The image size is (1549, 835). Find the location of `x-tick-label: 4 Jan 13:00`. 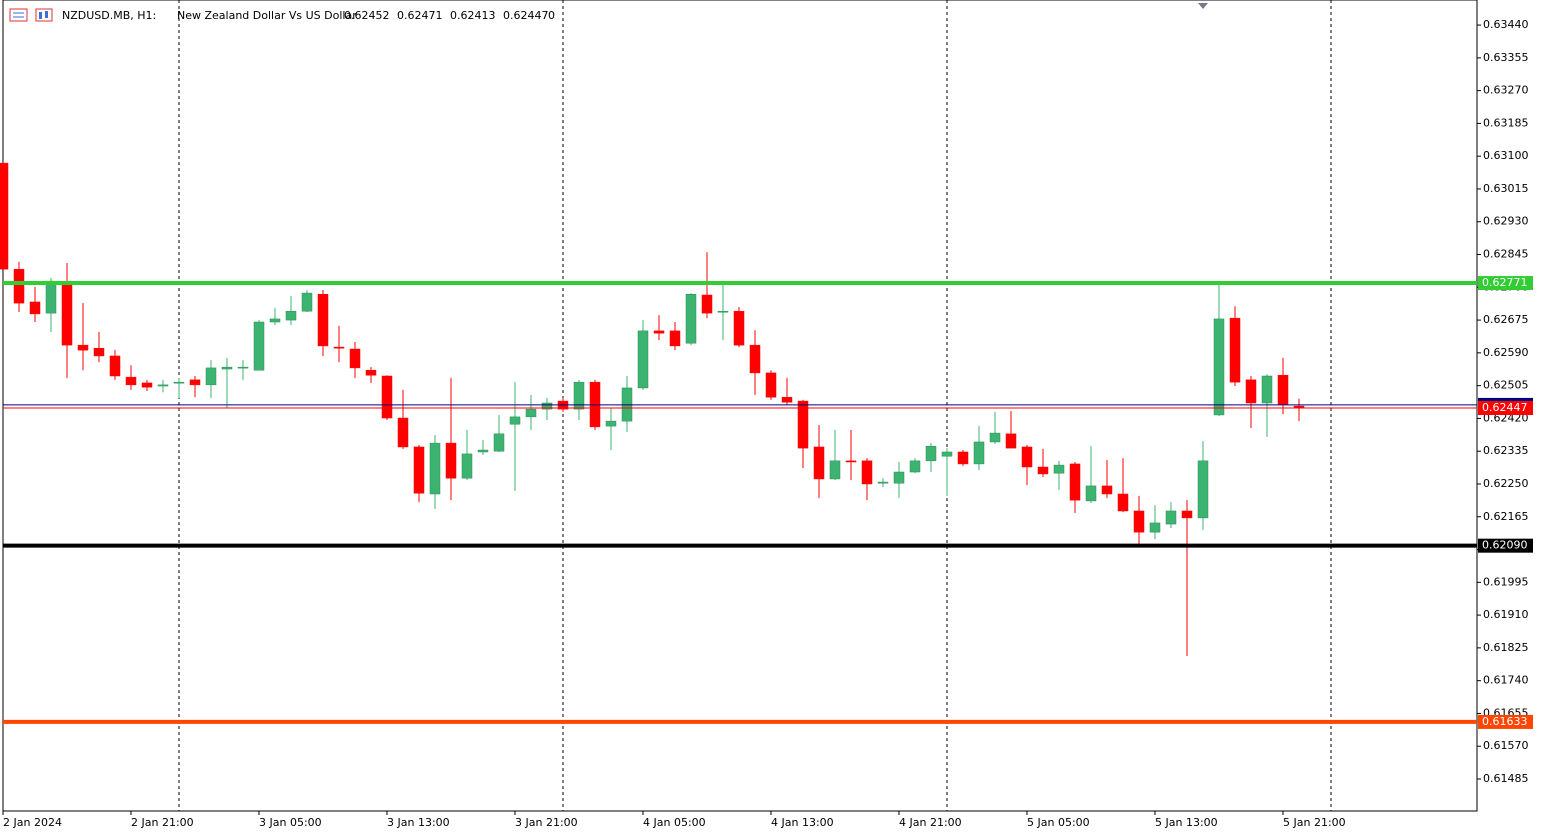

x-tick-label: 4 Jan 13:00 is located at coordinates (802, 822).